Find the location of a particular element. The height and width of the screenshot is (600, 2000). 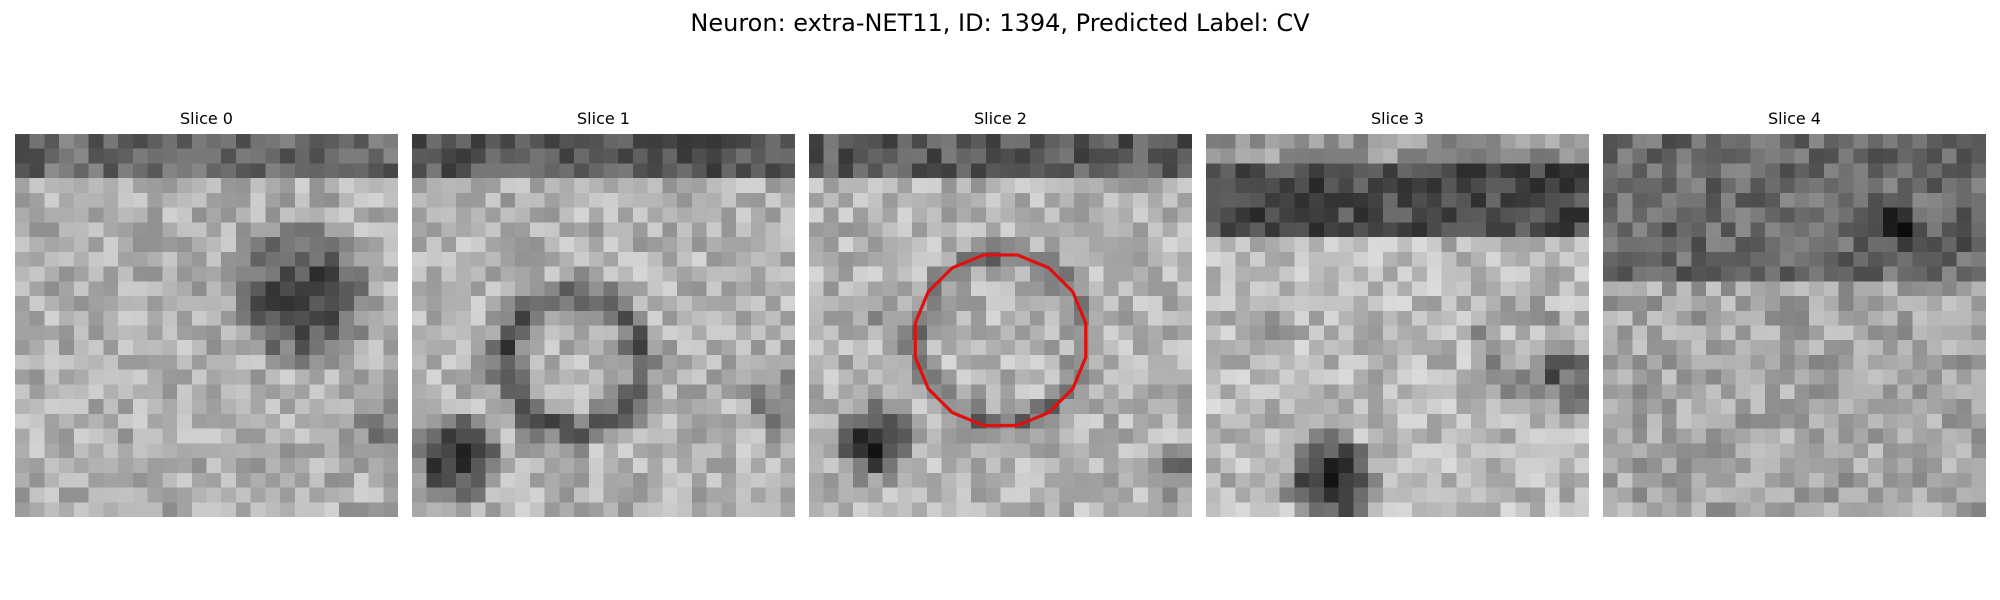

slice-3-image is located at coordinates (1397, 325).